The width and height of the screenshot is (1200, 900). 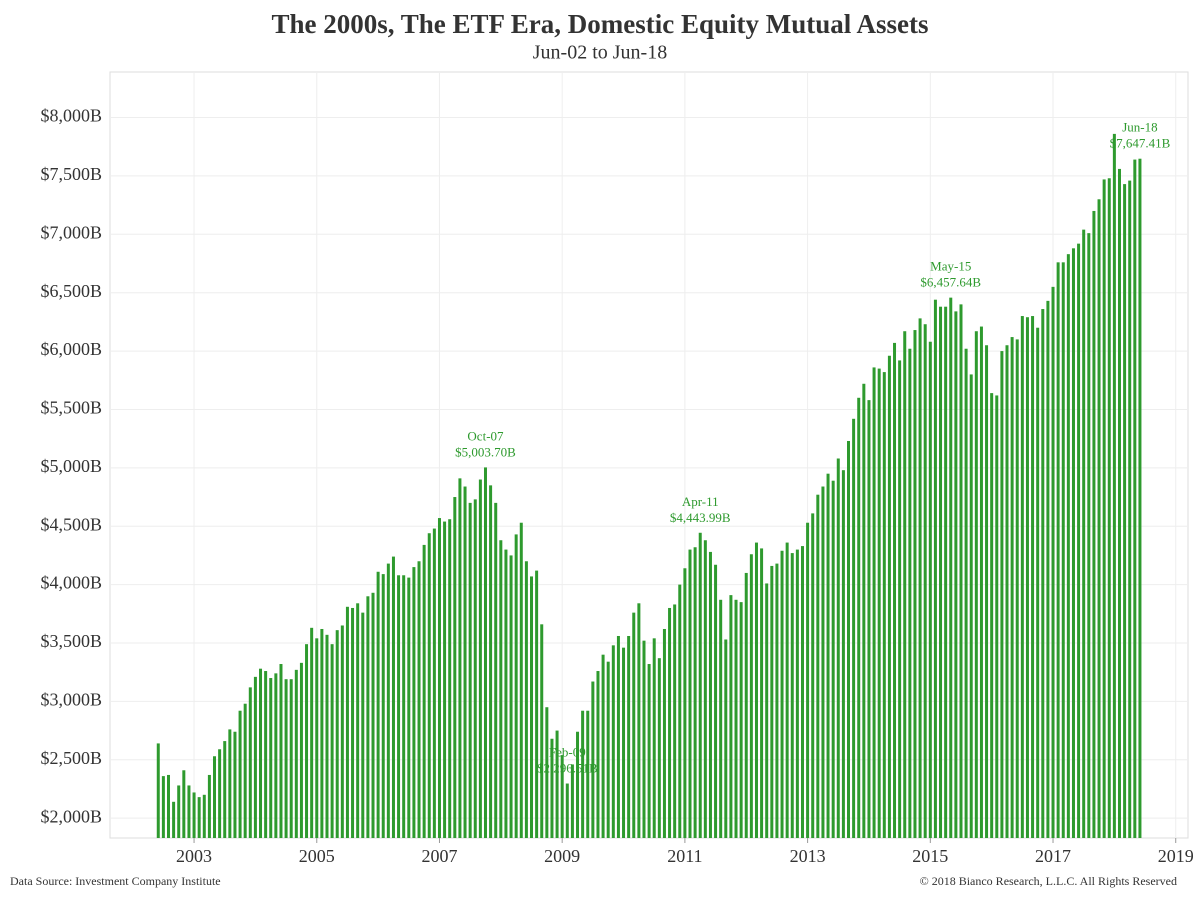 I want to click on y-tick-label: $6,000B, so click(x=71, y=349).